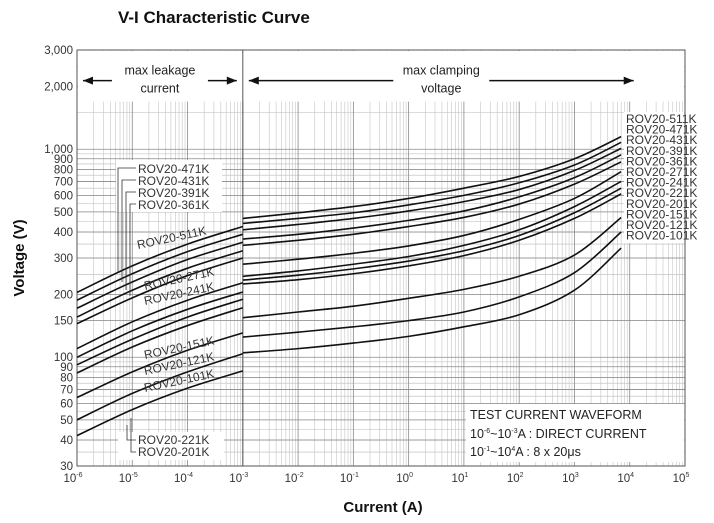 This screenshot has width=714, height=523. What do you see at coordinates (160, 275) in the screenshot?
I see `curve-rov20-431k-leakage` at bounding box center [160, 275].